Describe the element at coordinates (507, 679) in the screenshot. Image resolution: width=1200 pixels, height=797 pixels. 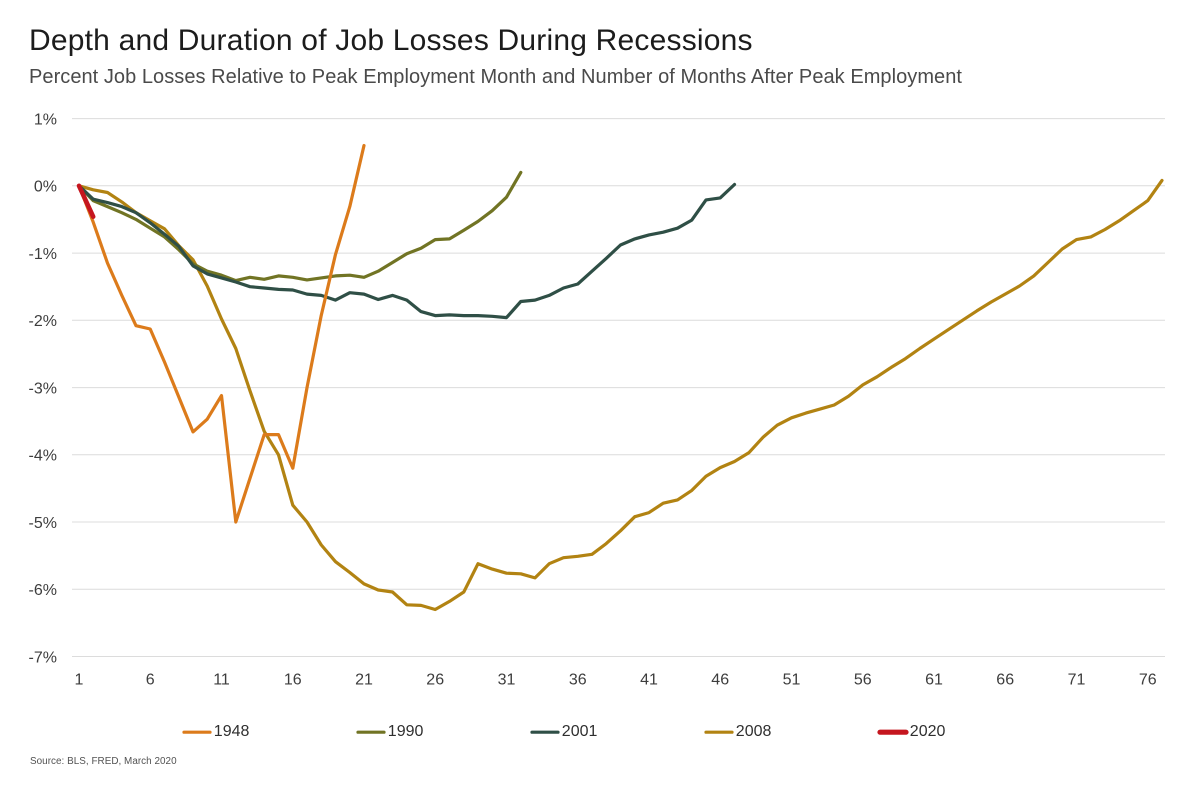
I see `svg-text: 31` at that location.